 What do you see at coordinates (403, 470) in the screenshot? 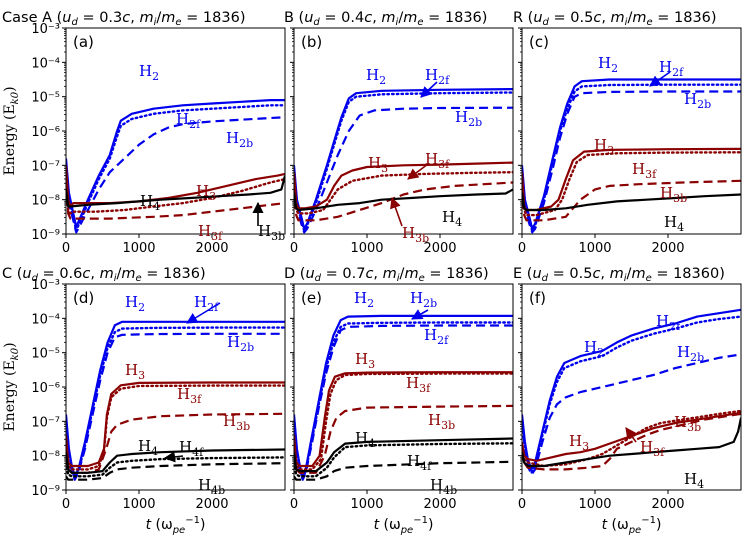
I see `series-H4b` at bounding box center [403, 470].